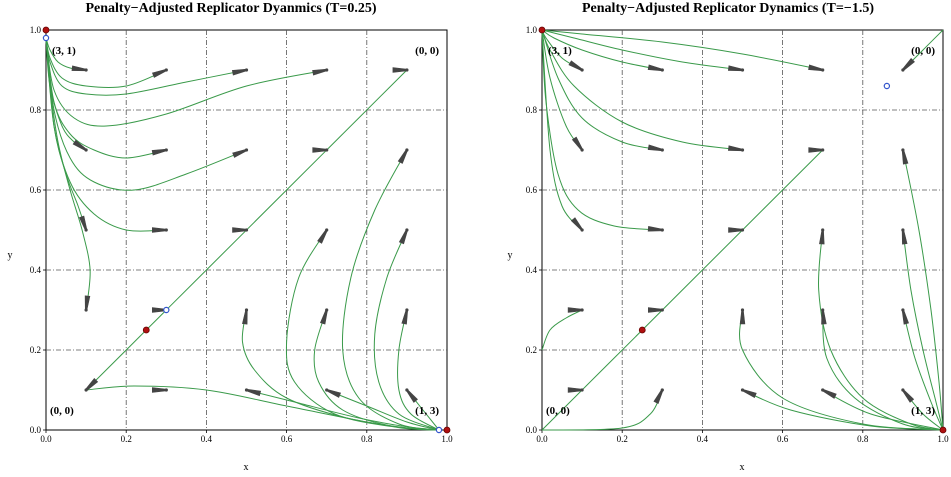  Describe the element at coordinates (46, 439) in the screenshot. I see `left-xtick-label: 0.0` at that location.